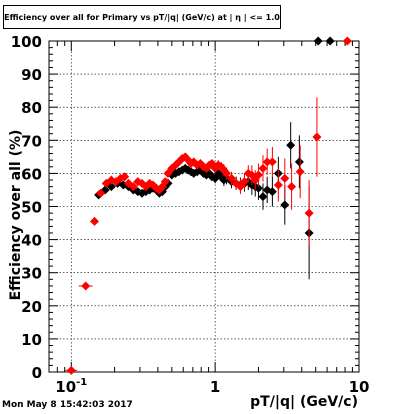  I want to click on x-tick-label-exponent: -1, so click(81, 382).